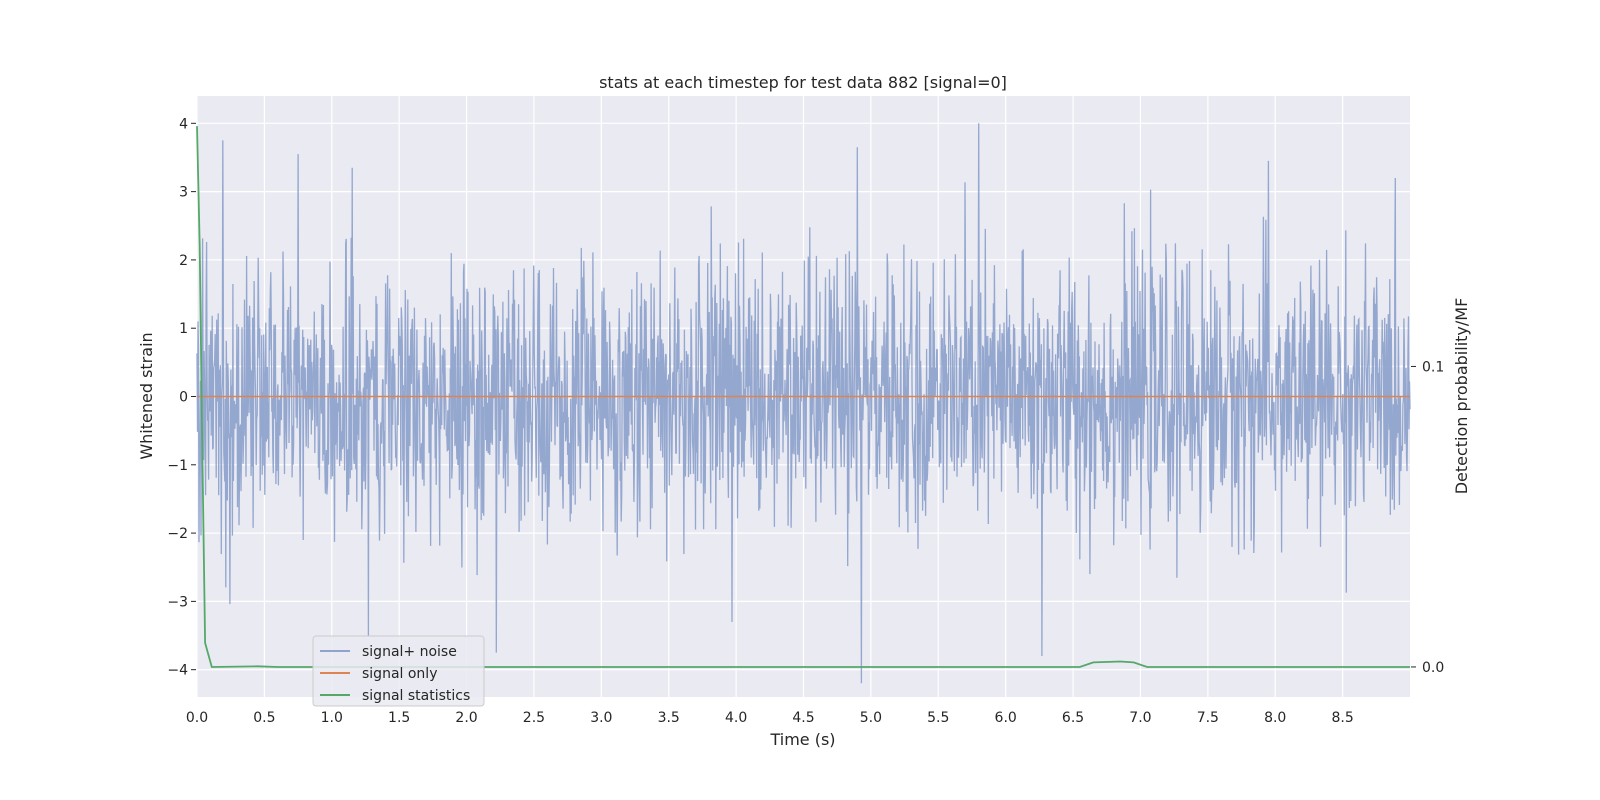 The height and width of the screenshot is (800, 1600). What do you see at coordinates (197, 718) in the screenshot?
I see `x-tick-label: 0.0` at bounding box center [197, 718].